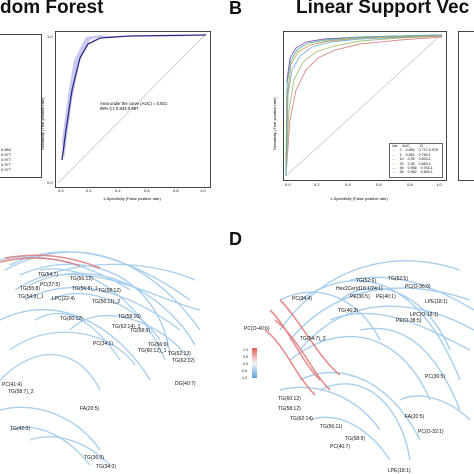 Image resolution: width=474 pixels, height=474 pixels. I want to click on node-label: PE(O-38:5), so click(409, 321).